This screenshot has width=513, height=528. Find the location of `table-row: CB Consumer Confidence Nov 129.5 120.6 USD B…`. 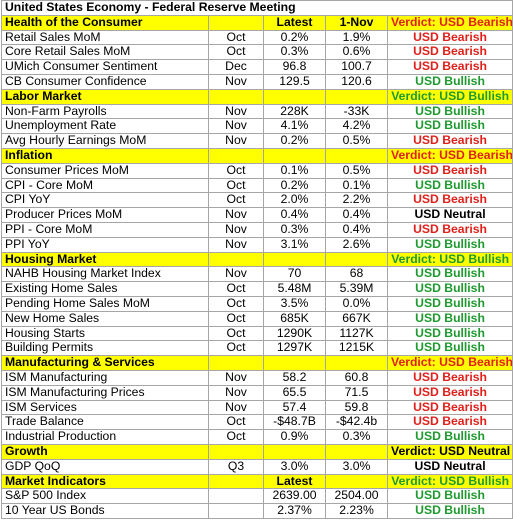

table-row: CB Consumer Confidence Nov 129.5 120.6 USD B… is located at coordinates (257, 81).